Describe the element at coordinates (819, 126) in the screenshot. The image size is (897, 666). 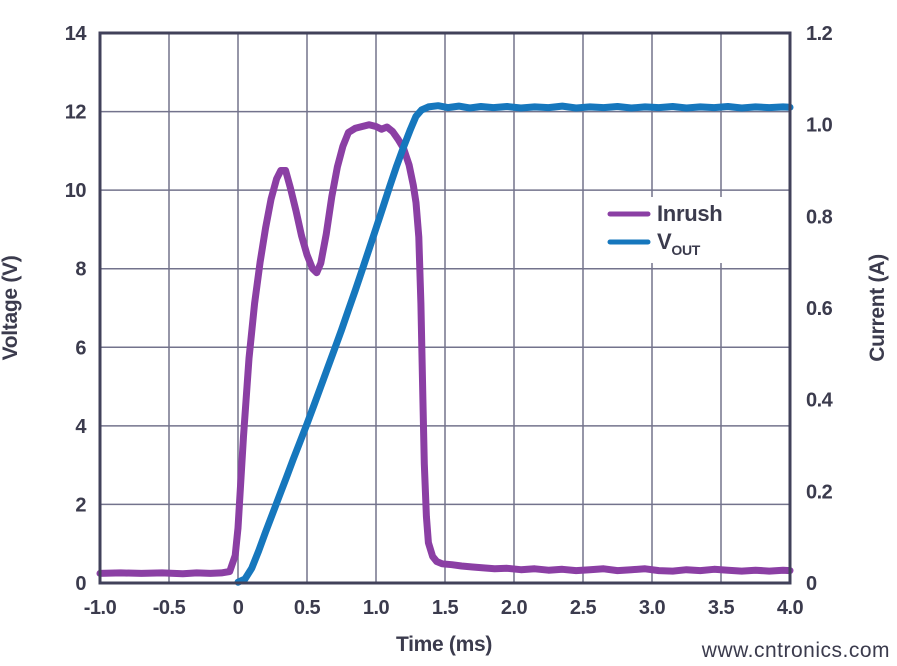
I see `y-right-tick-label: 1.0` at that location.